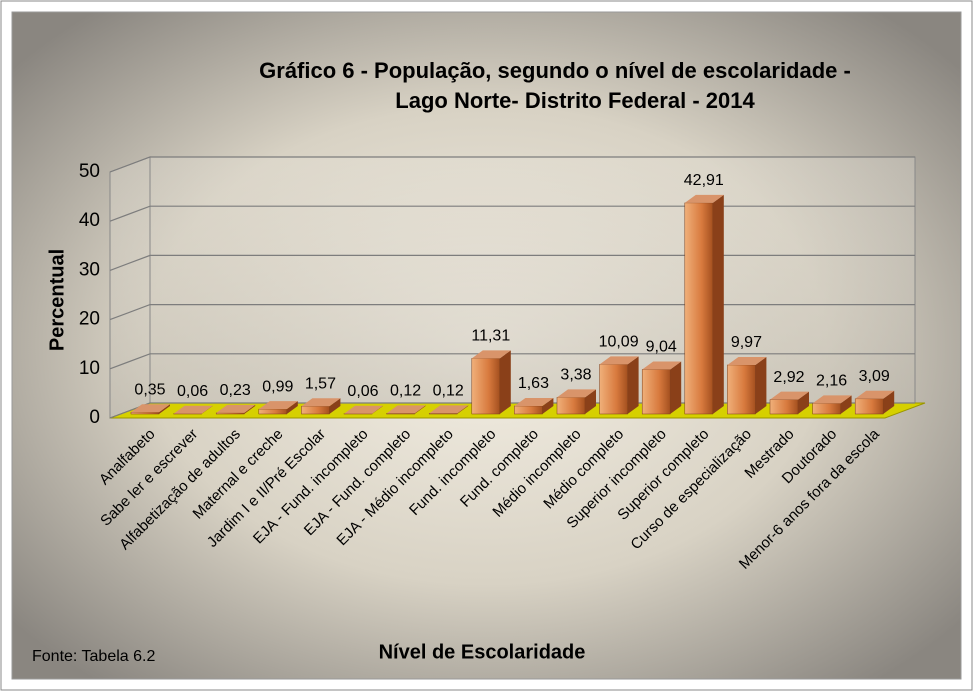 The width and height of the screenshot is (973, 691). What do you see at coordinates (235, 390) in the screenshot?
I see `value-label: 0,23` at bounding box center [235, 390].